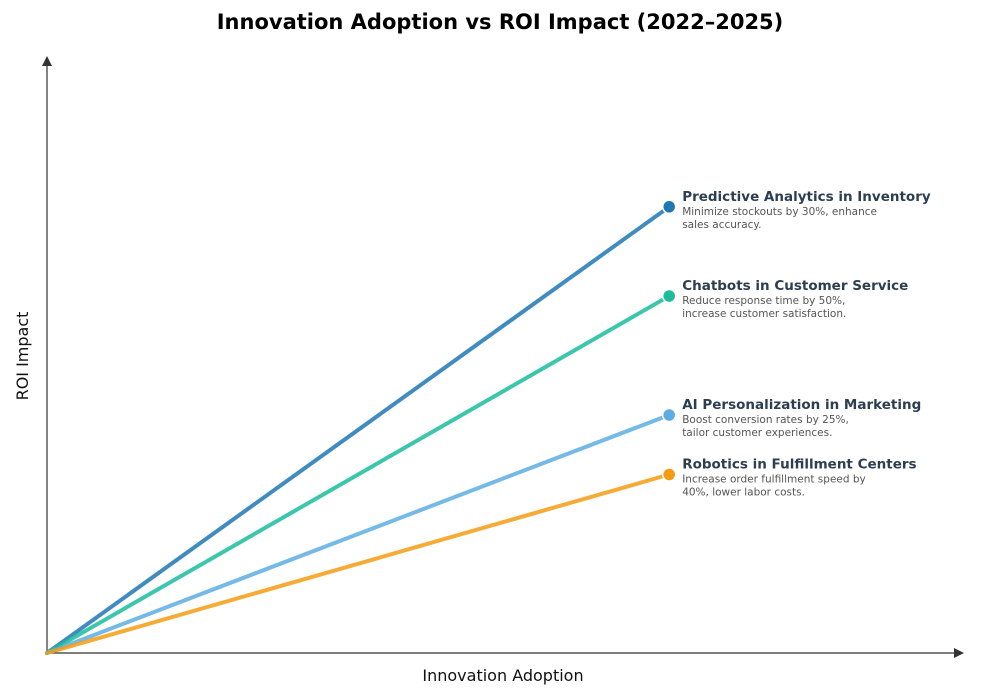 This screenshot has width=1000, height=700. Describe the element at coordinates (743, 493) in the screenshot. I see `series-description: 40%, lower labor costs.` at that location.